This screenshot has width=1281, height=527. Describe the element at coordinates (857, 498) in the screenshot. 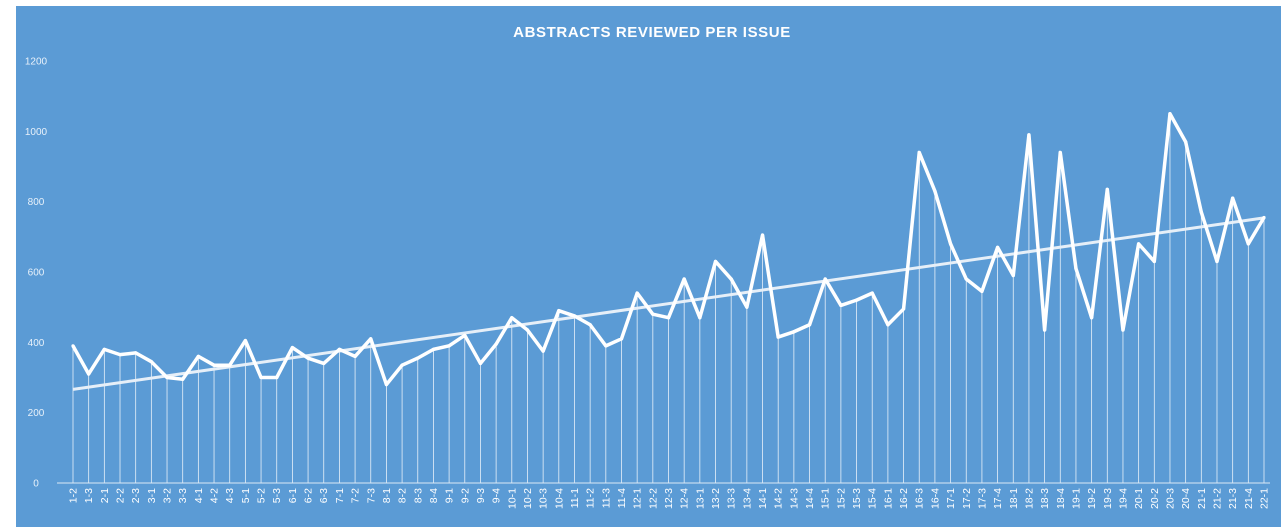

I see `x-tick-label: 15-3` at that location.